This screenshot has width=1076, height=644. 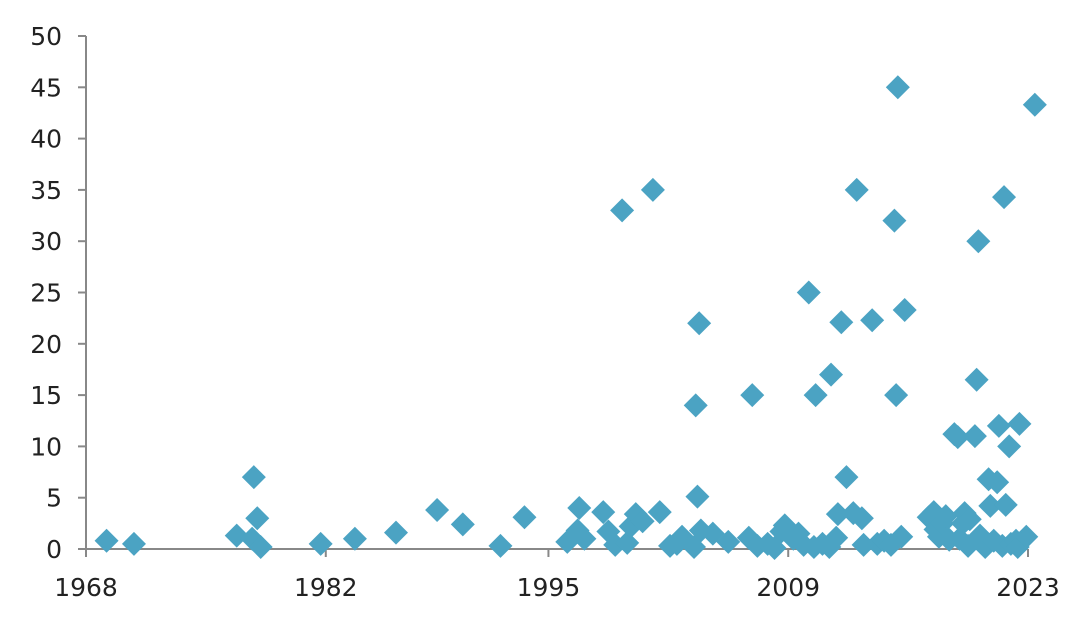 What do you see at coordinates (46, 395) in the screenshot?
I see `y-tick-label: 15` at bounding box center [46, 395].